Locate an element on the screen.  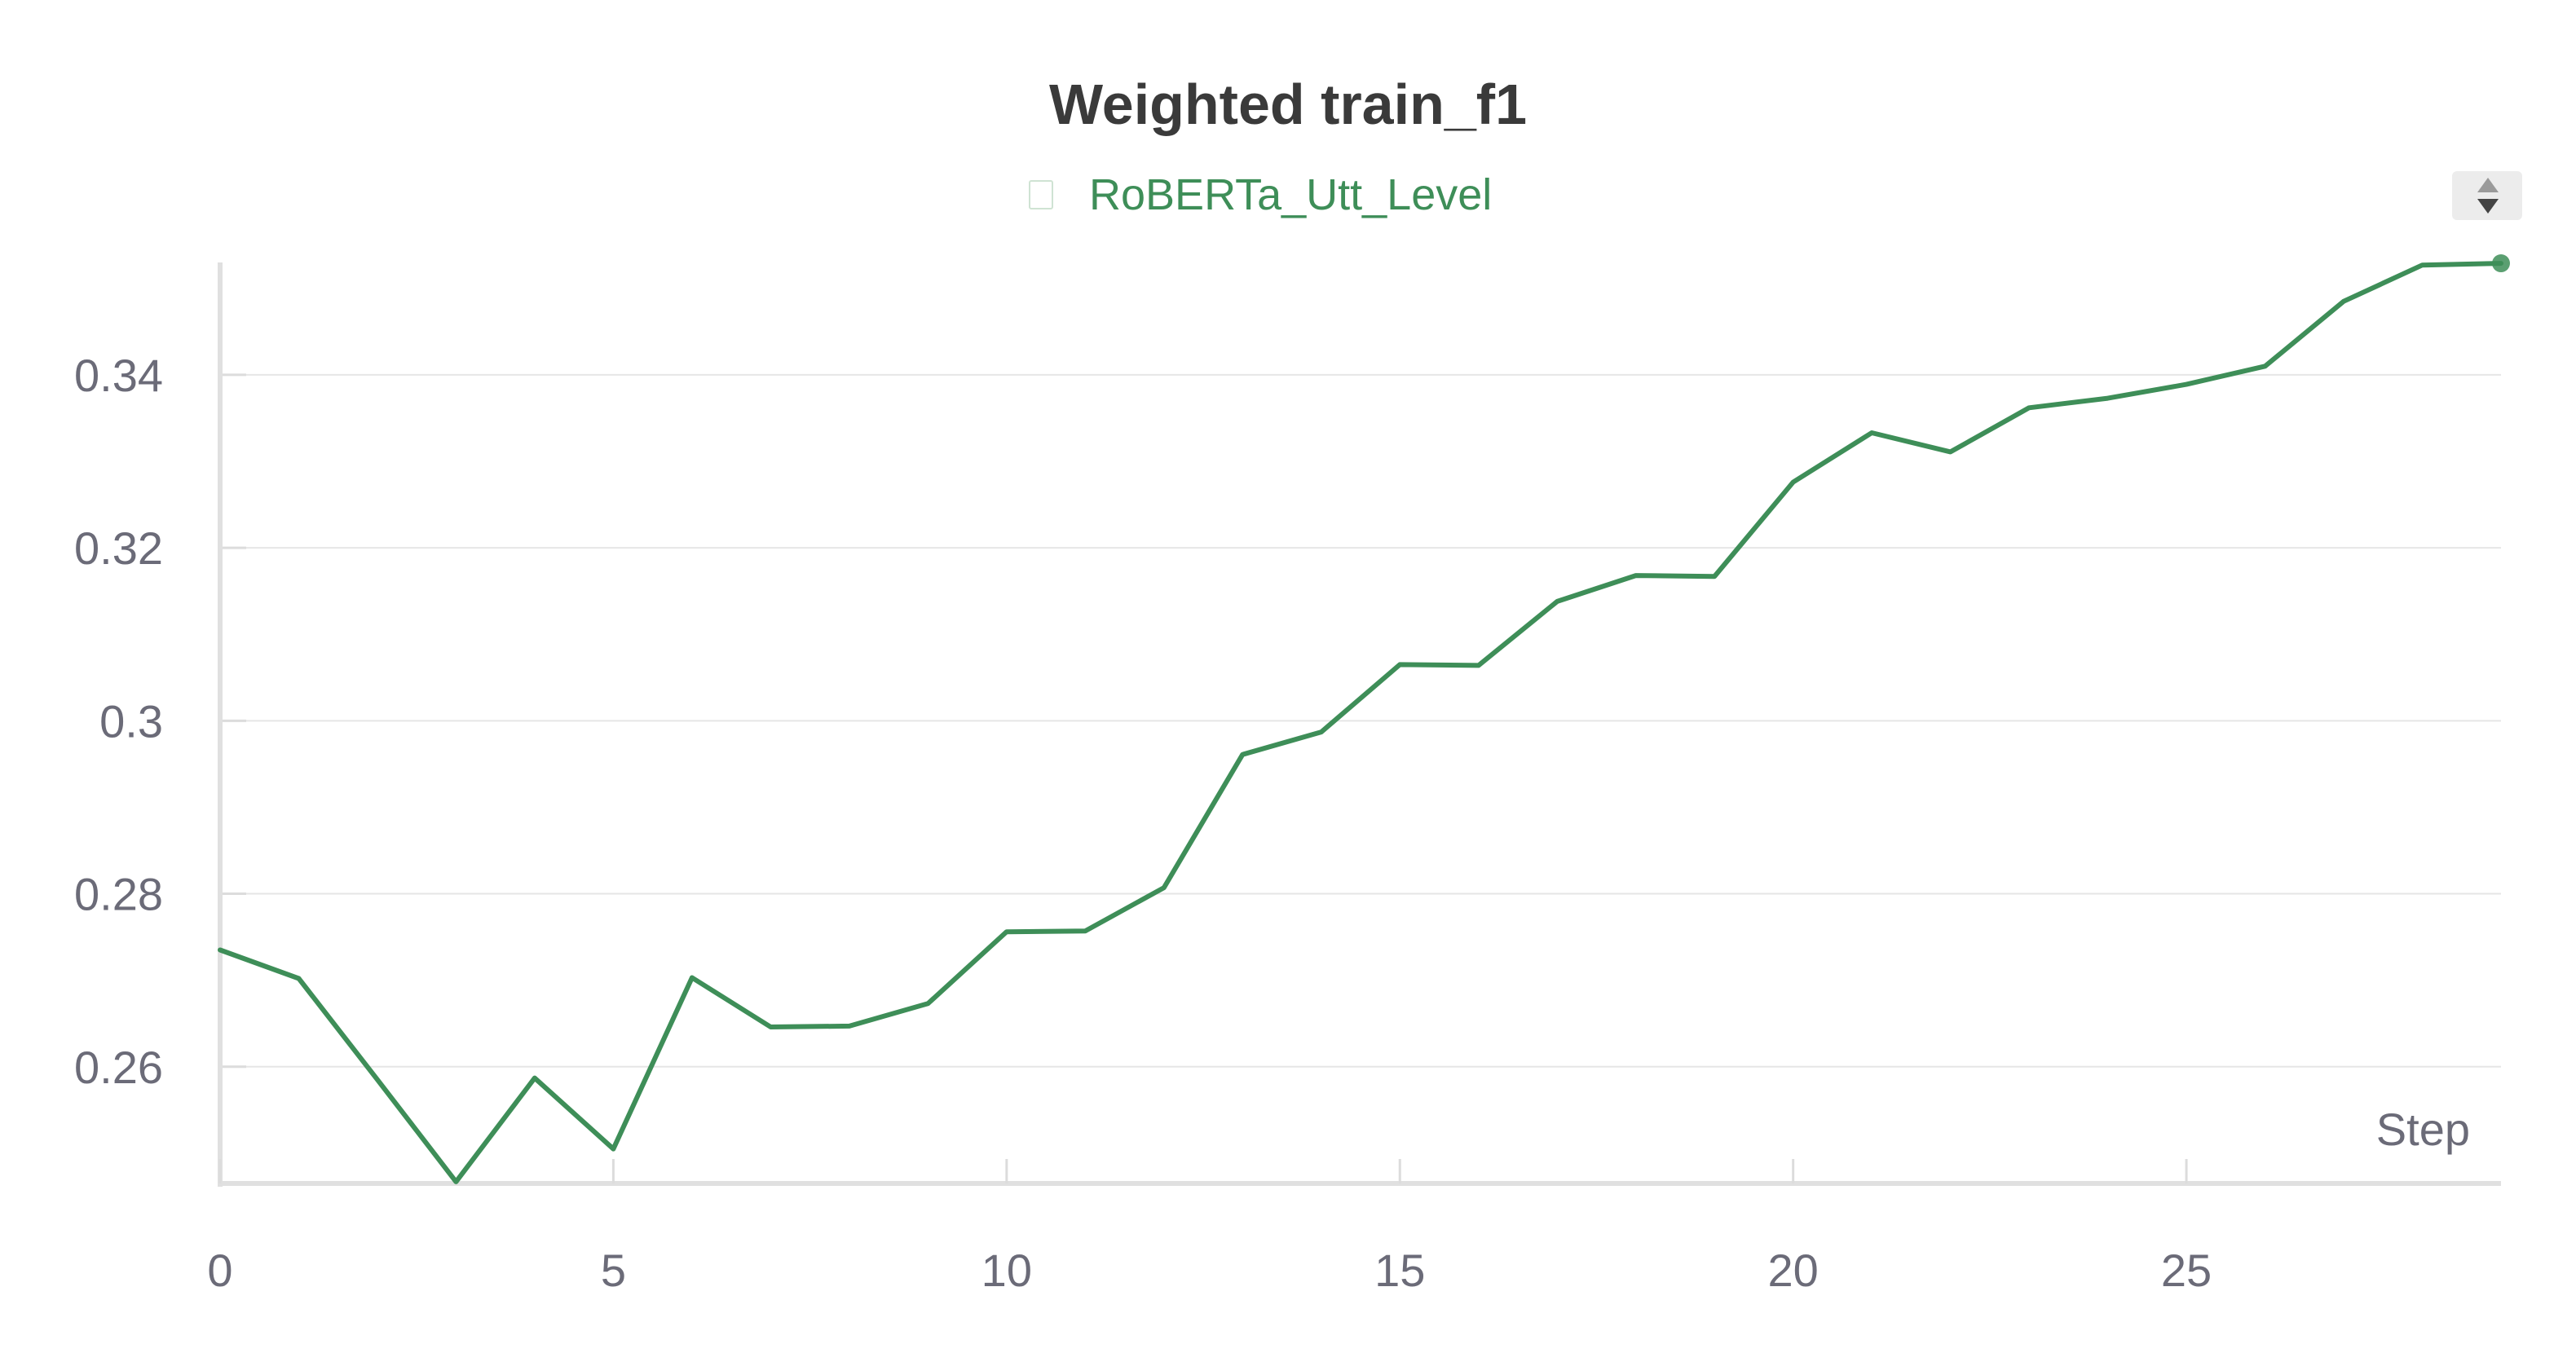
legend-label: RoBERTa_Utt_Level is located at coordinates (1291, 194).